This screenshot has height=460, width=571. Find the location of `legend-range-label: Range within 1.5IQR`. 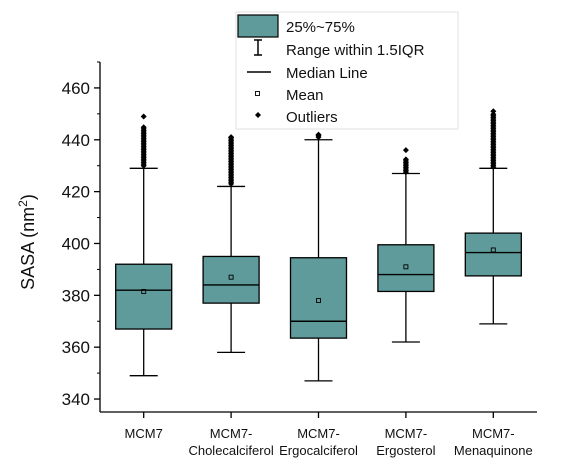

legend-range-label: Range within 1.5IQR is located at coordinates (355, 50).